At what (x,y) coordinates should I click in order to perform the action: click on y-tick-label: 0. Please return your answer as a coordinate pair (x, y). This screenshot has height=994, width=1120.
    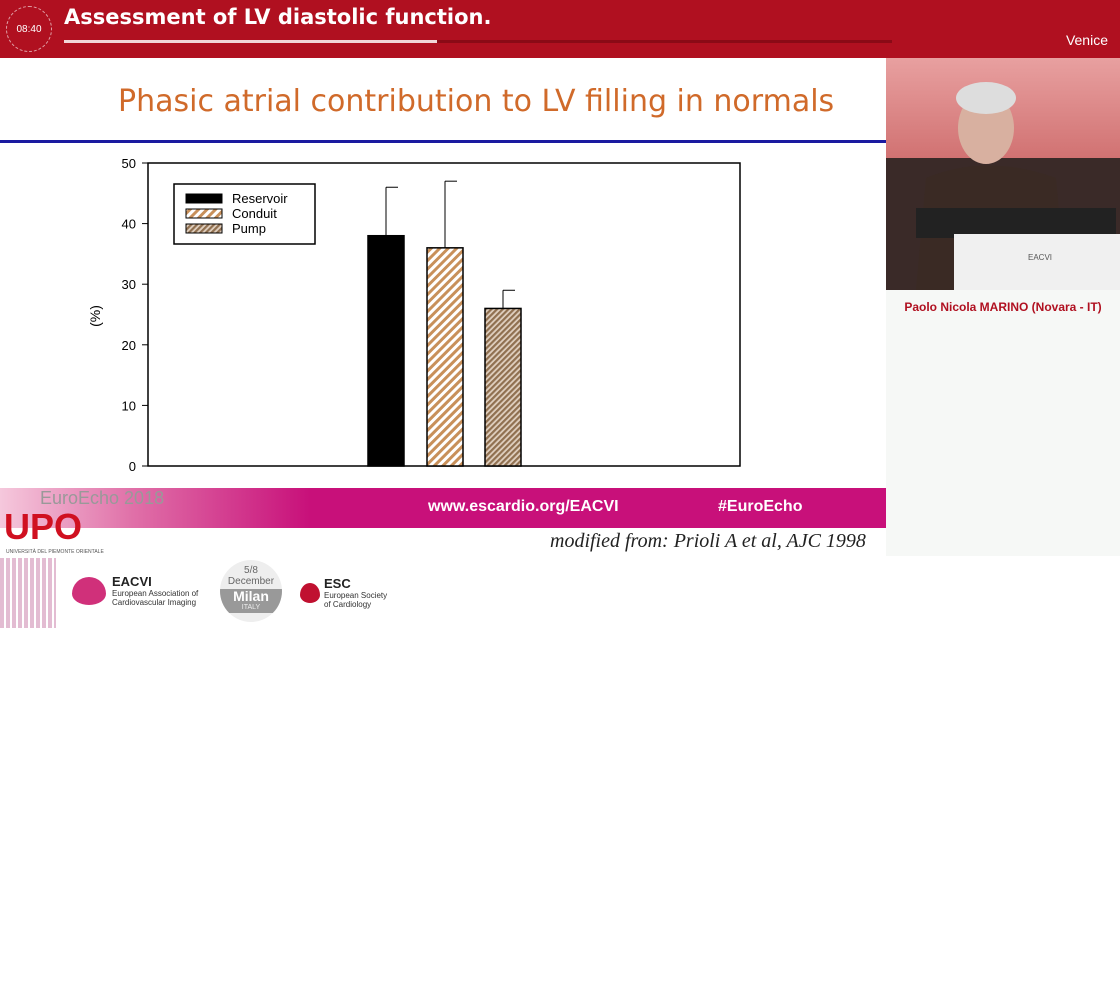
    Looking at the image, I should click on (132, 466).